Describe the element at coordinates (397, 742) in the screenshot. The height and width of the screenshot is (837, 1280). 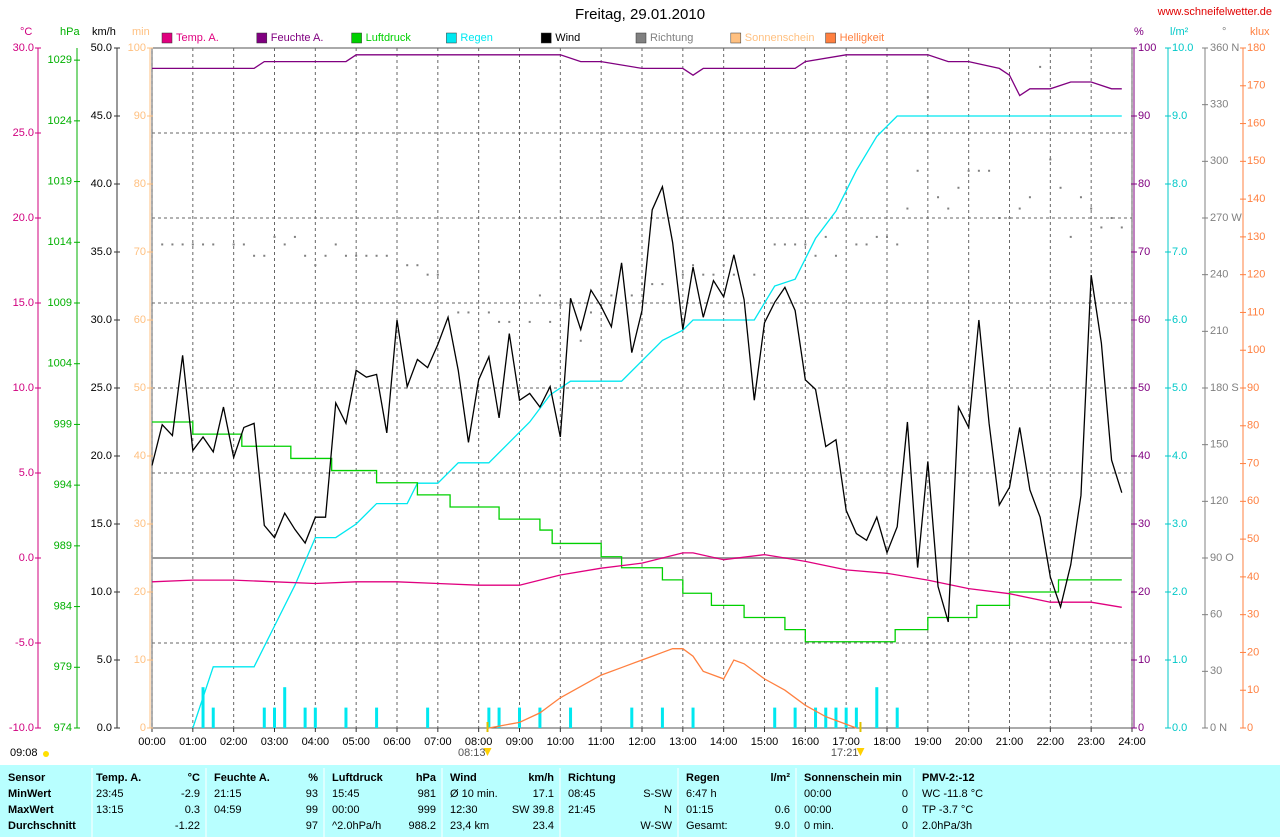
I see `x-tick-label: 06:00` at that location.